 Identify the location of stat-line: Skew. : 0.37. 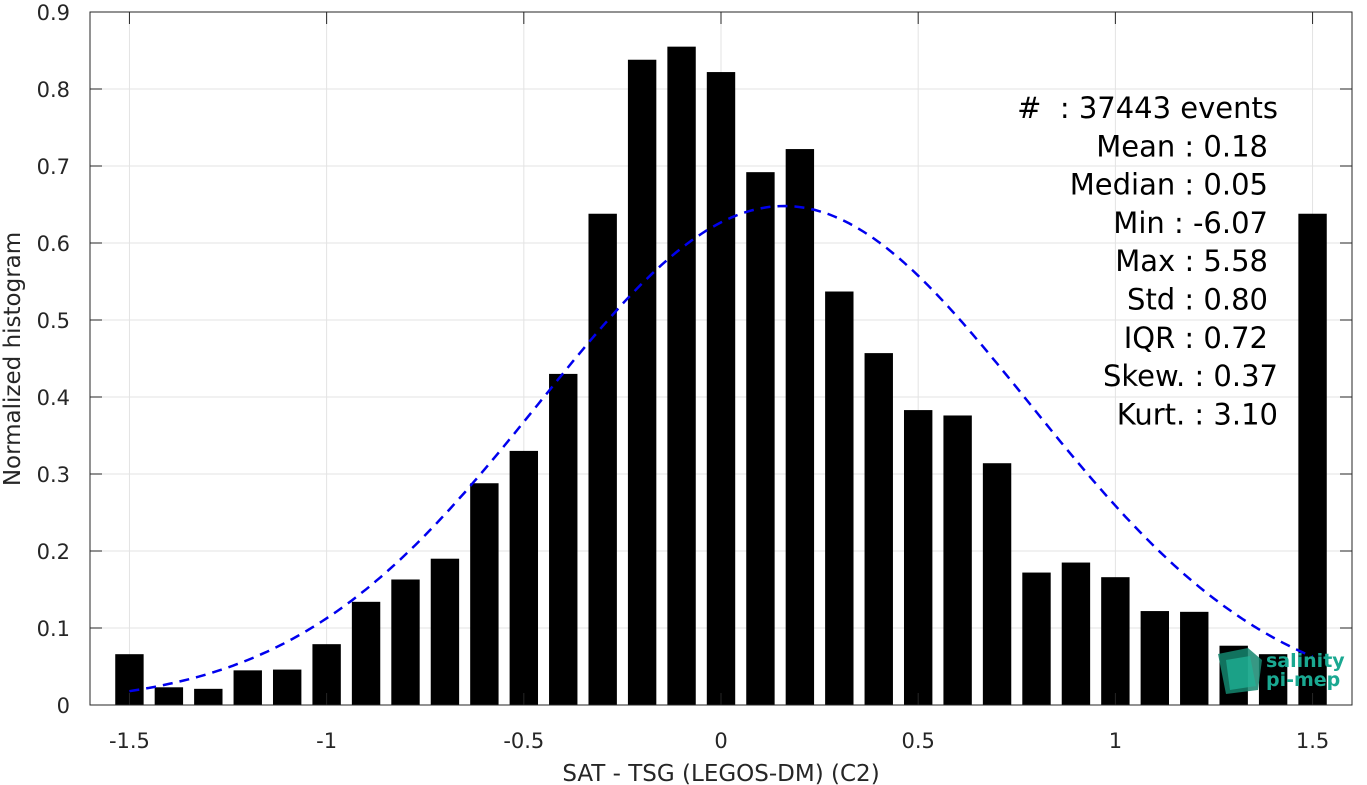
(1190, 376).